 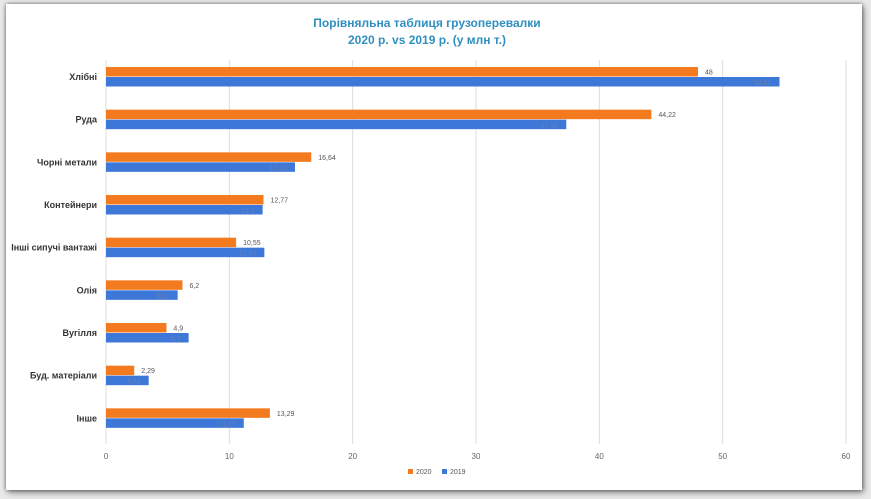 I want to click on category-label: Хлібні, so click(x=83, y=77).